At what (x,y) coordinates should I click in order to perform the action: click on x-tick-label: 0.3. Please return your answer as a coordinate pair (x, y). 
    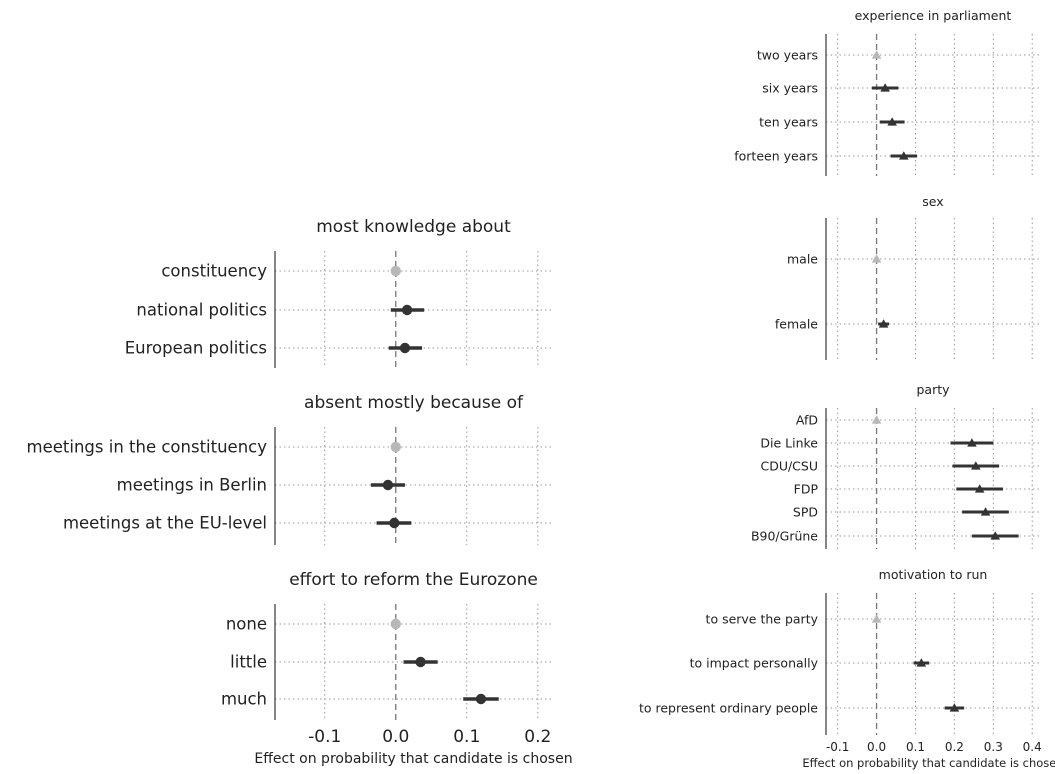
    Looking at the image, I should click on (993, 747).